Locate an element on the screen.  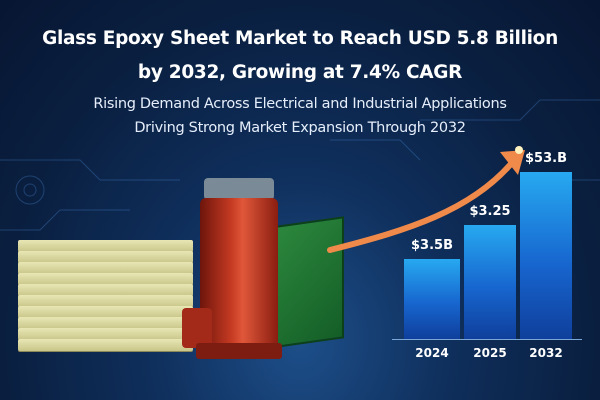
bar-2032 is located at coordinates (546, 255).